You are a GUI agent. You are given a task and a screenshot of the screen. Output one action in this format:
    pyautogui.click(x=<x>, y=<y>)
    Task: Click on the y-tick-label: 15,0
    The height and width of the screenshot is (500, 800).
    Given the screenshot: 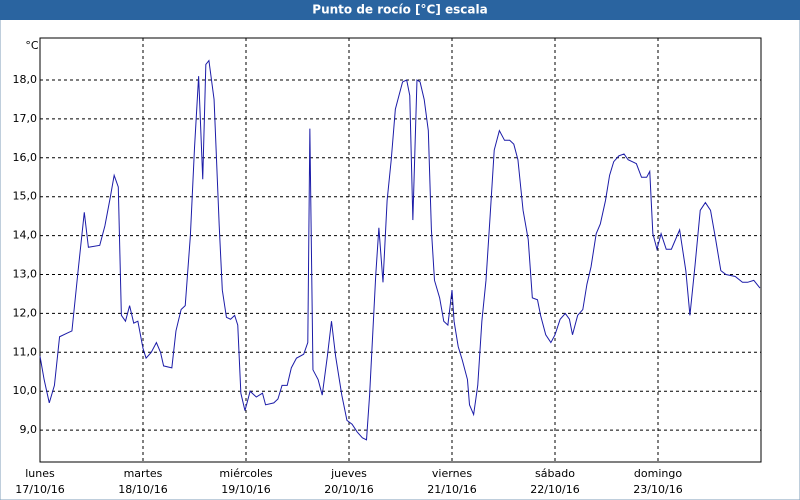 What is the action you would take?
    pyautogui.click(x=25, y=196)
    